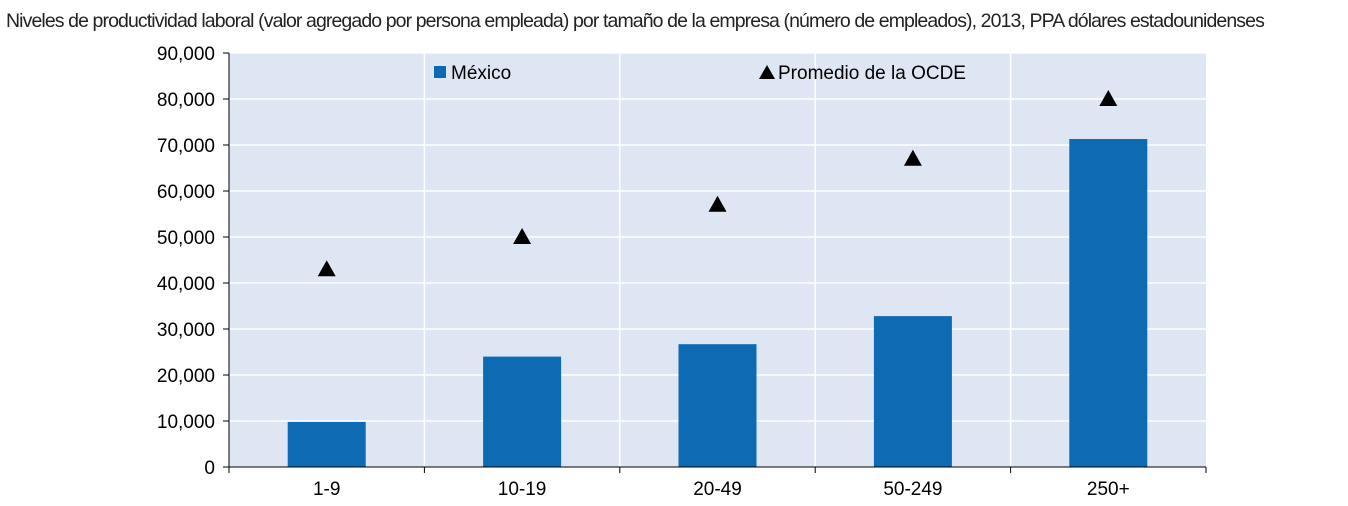 This screenshot has height=506, width=1348. Describe the element at coordinates (717, 489) in the screenshot. I see `x-tick-label: 20-49` at that location.